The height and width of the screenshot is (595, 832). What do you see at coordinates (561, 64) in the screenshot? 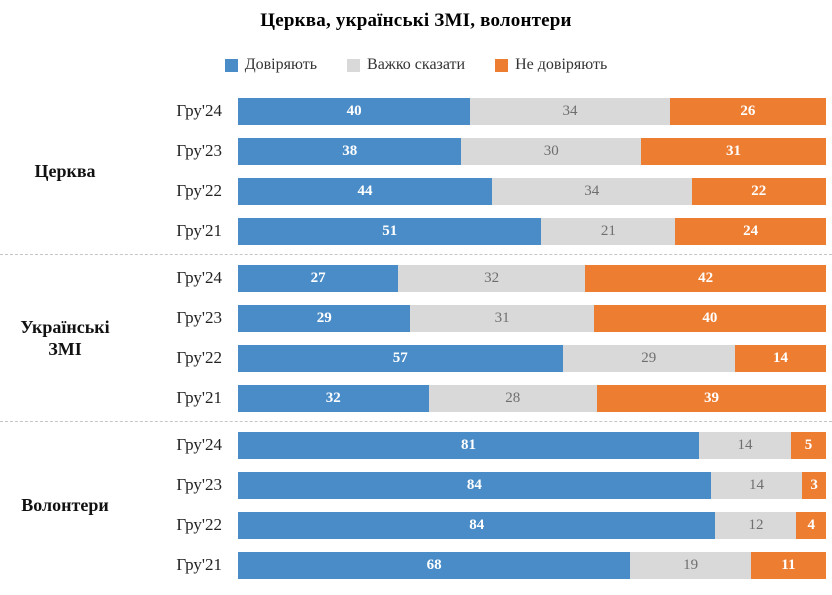
I see `legend-label-distrust: Не довіряють` at bounding box center [561, 64].